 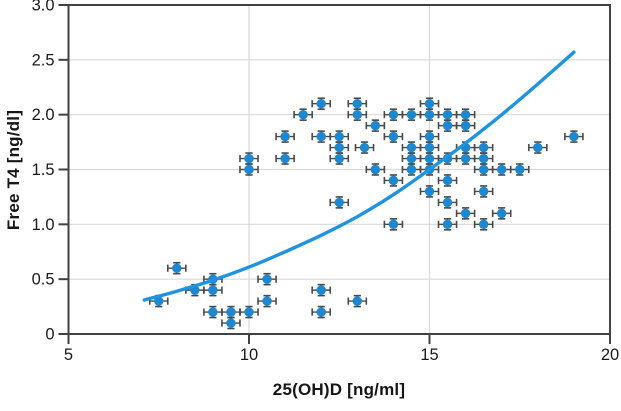 What do you see at coordinates (43, 115) in the screenshot?
I see `y-tick-label: 2.0` at bounding box center [43, 115].